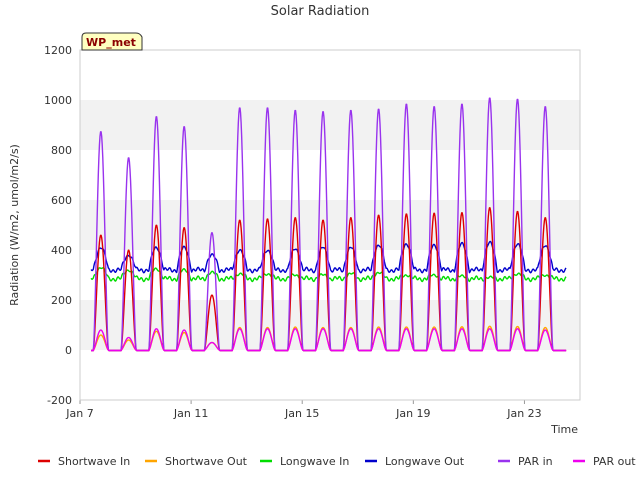  What do you see at coordinates (314, 461) in the screenshot?
I see `legend-label: Longwave In` at bounding box center [314, 461].